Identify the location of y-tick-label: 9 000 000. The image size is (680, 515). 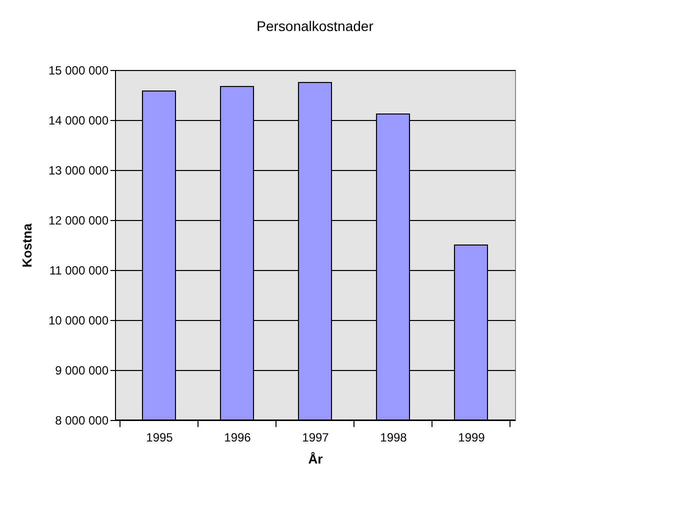
(82, 371).